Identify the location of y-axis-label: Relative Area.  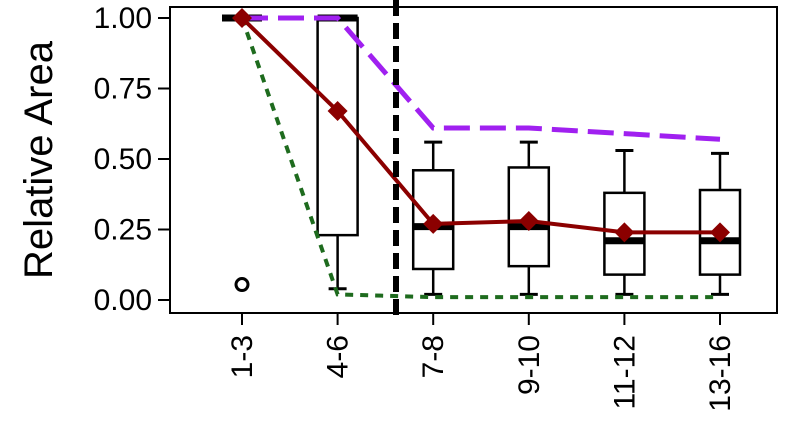
(39, 159).